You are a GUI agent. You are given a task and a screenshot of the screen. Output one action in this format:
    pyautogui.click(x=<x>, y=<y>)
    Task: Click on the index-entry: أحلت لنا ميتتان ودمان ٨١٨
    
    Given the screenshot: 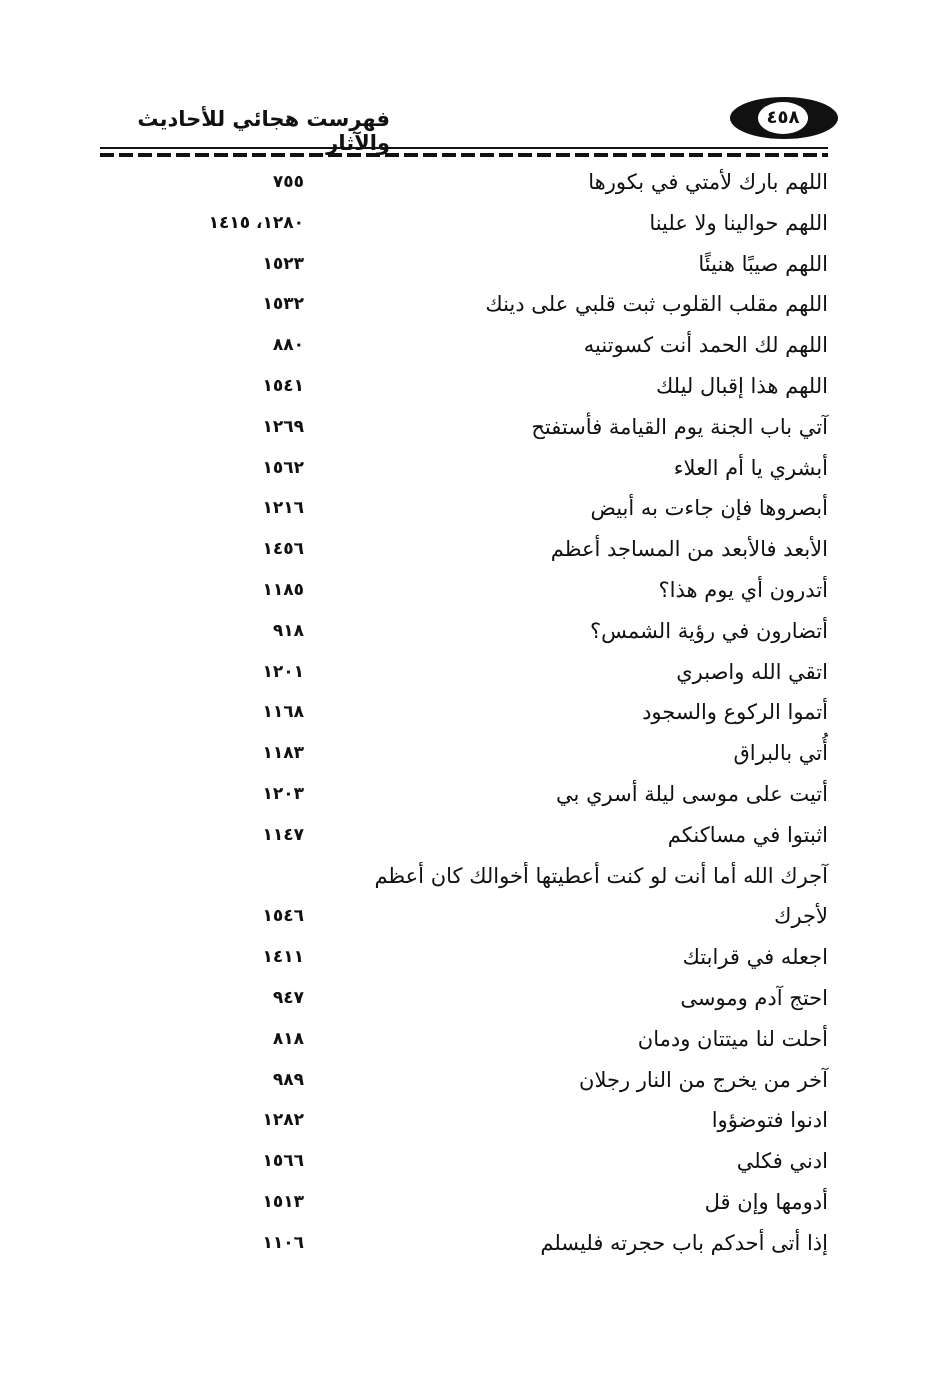 What is the action you would take?
    pyautogui.click(x=472, y=1043)
    